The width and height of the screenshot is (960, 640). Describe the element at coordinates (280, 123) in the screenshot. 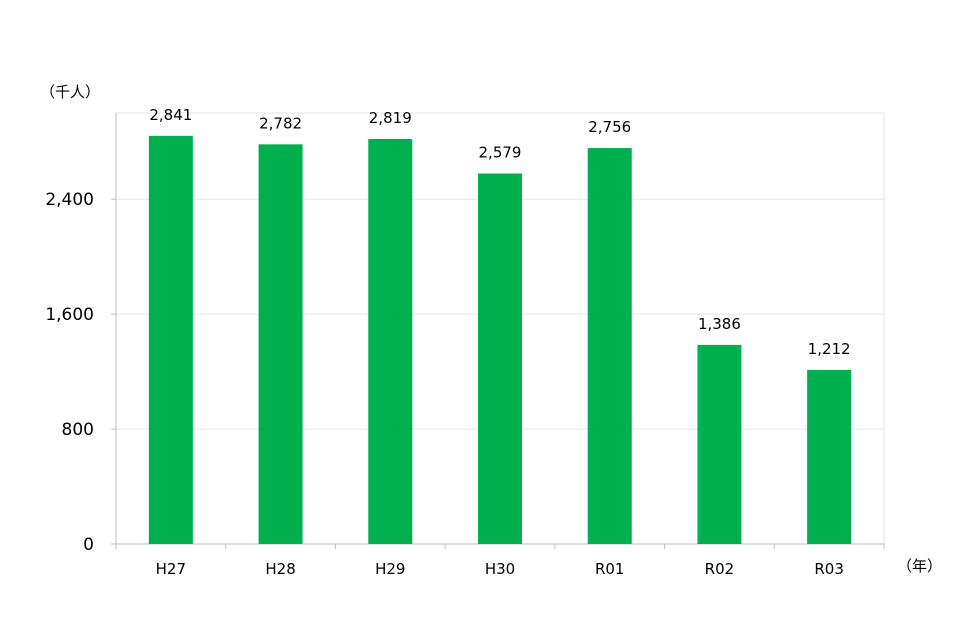

I see `data-label: 2,782` at that location.